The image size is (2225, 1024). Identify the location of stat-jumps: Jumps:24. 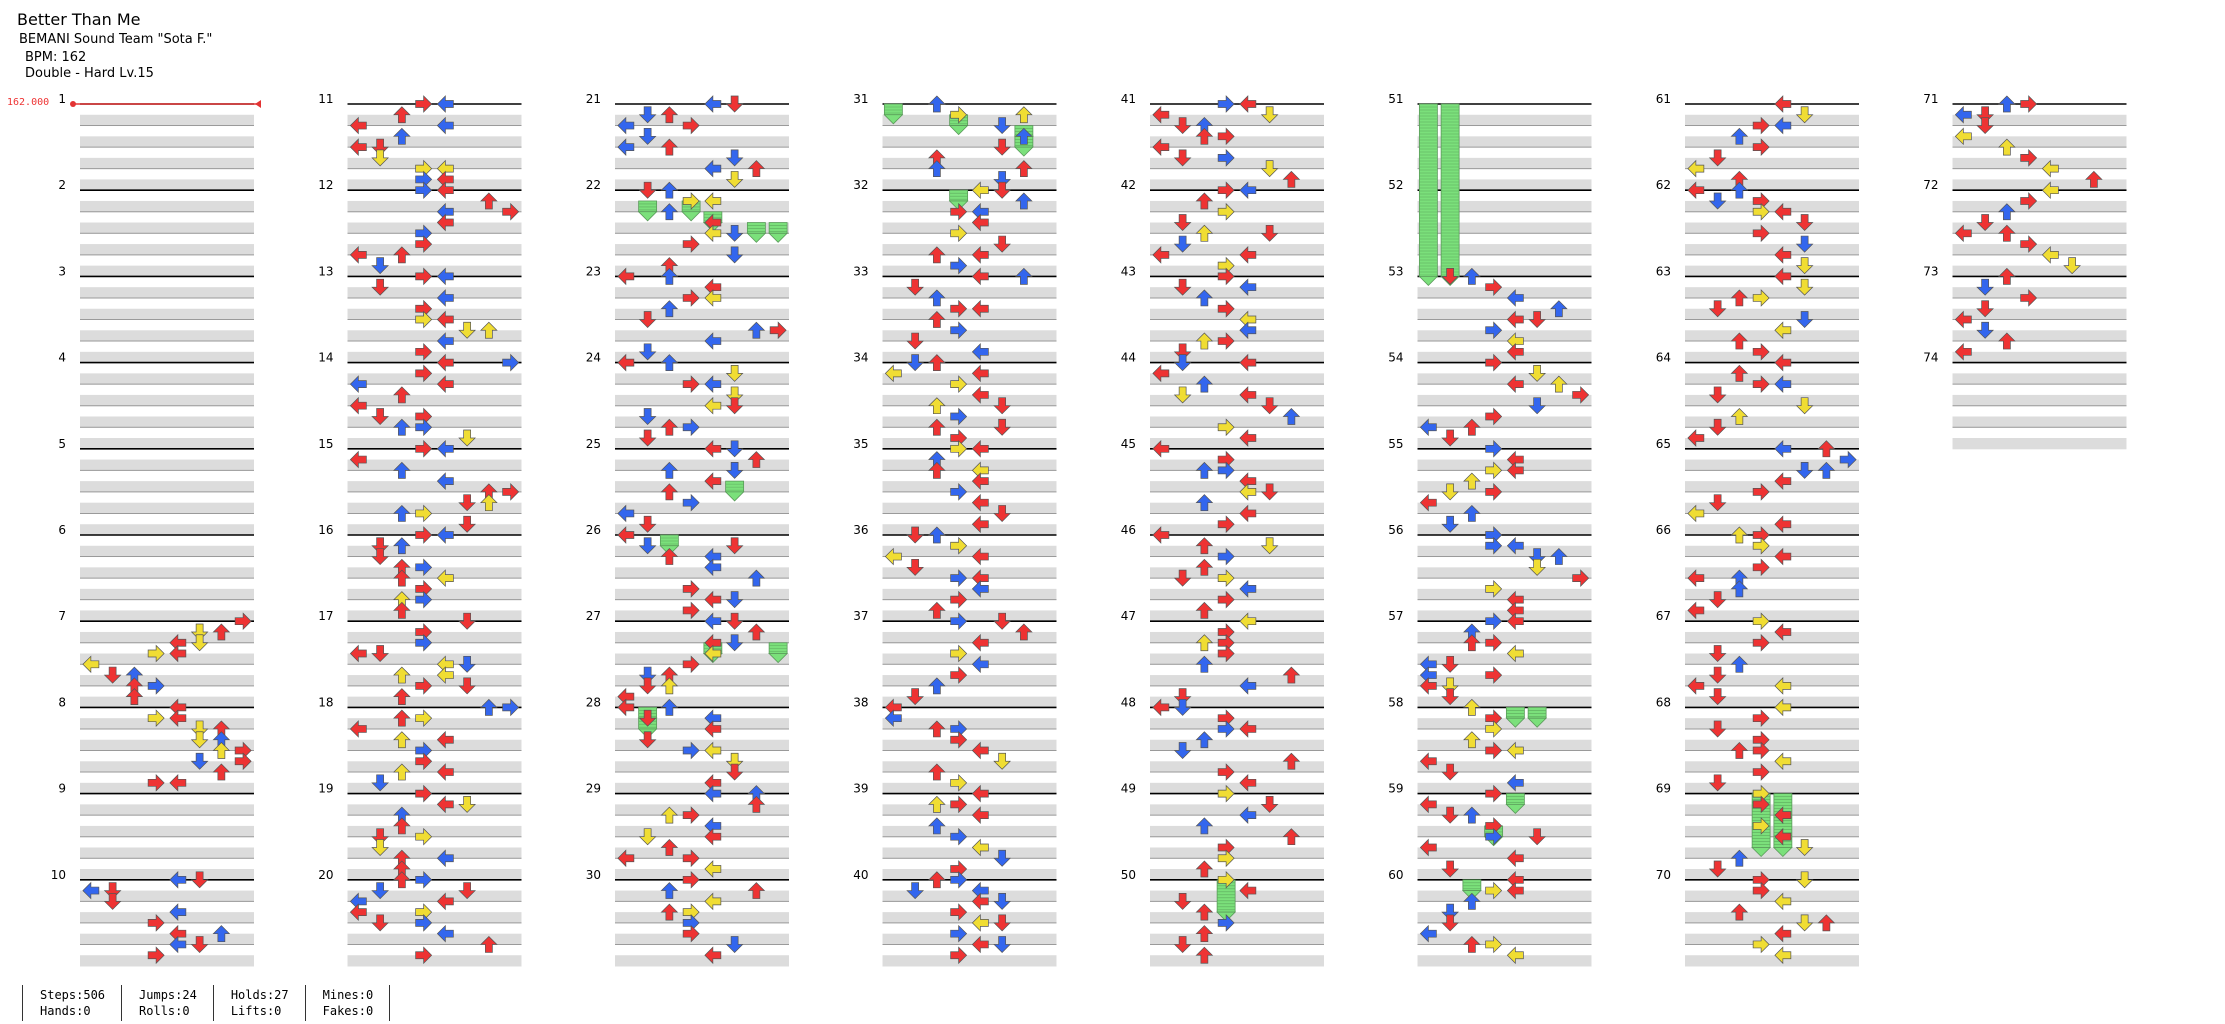
(168, 995).